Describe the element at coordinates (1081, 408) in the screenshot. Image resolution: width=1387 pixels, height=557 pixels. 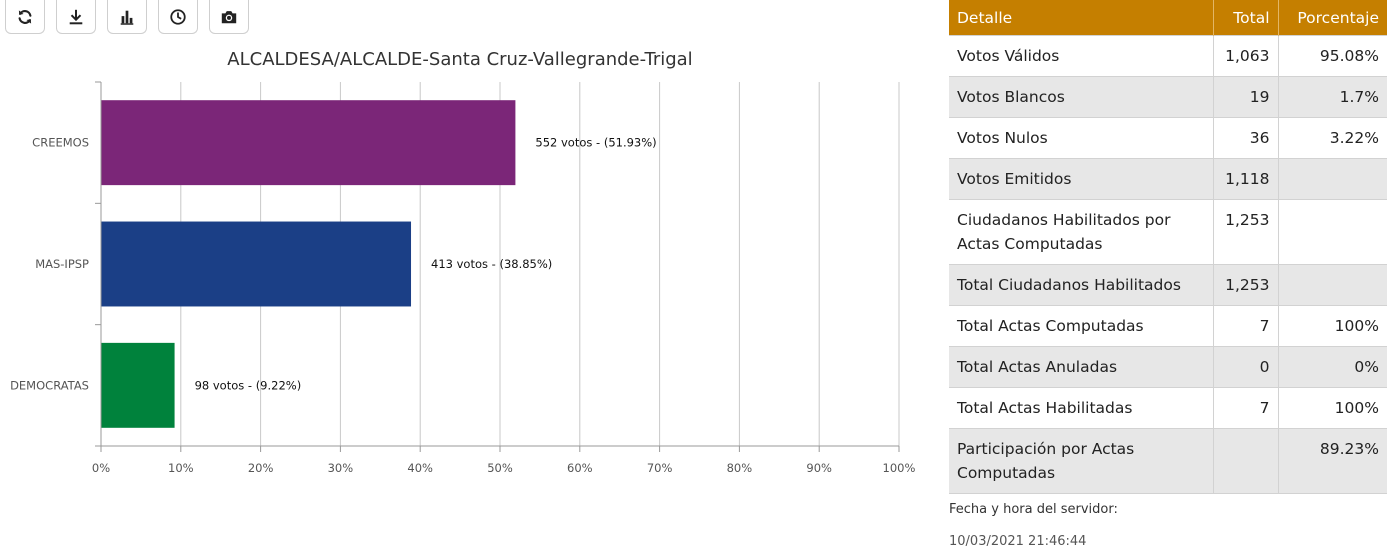
I see `row-label: Total Actas Habilitadas` at that location.